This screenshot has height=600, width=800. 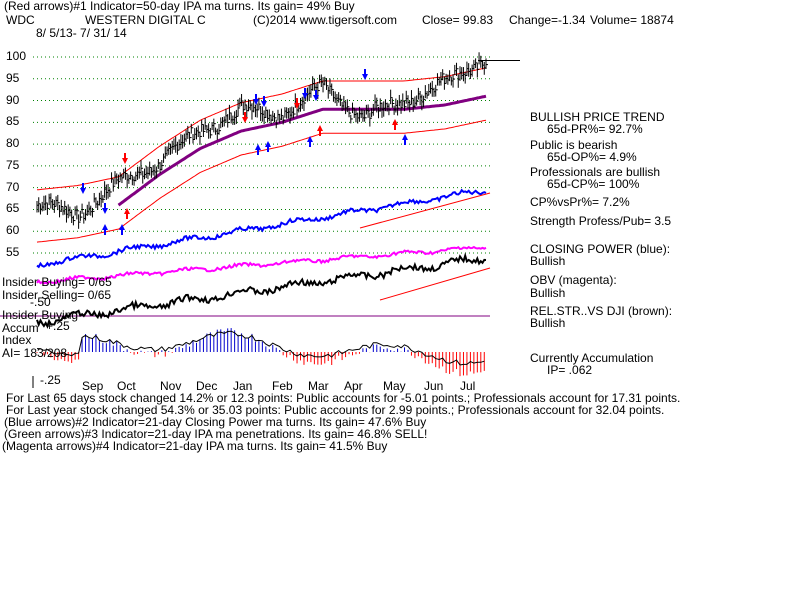 I want to click on pr-label: 65d-PR%= 92.7%, so click(x=595, y=129).